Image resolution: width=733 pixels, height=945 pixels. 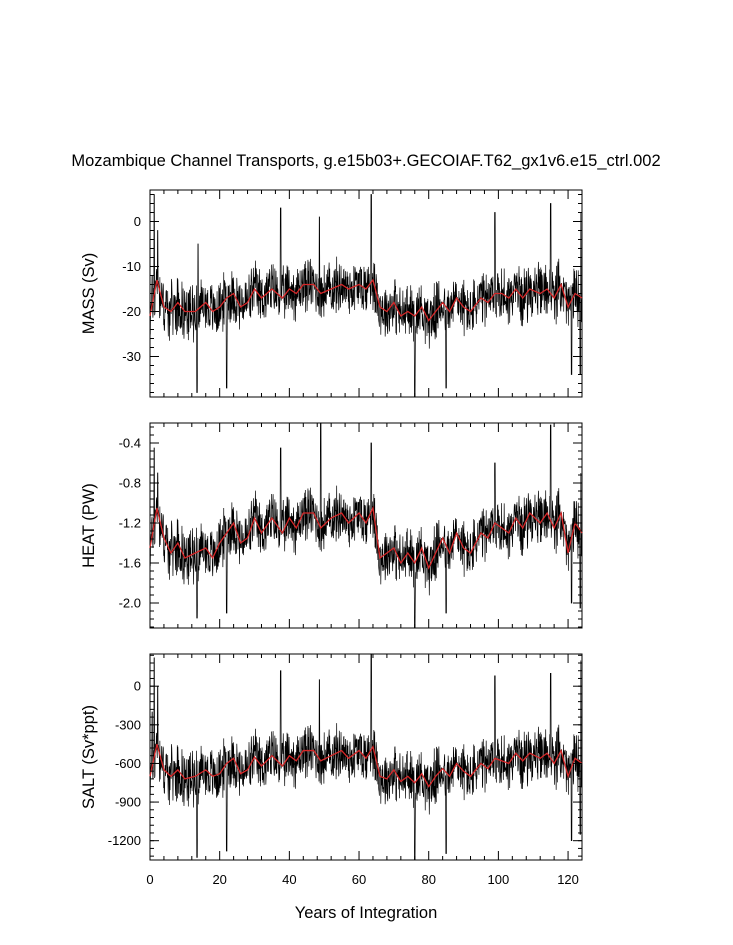 I want to click on salt-smoothed-series-line, so click(x=366, y=765).